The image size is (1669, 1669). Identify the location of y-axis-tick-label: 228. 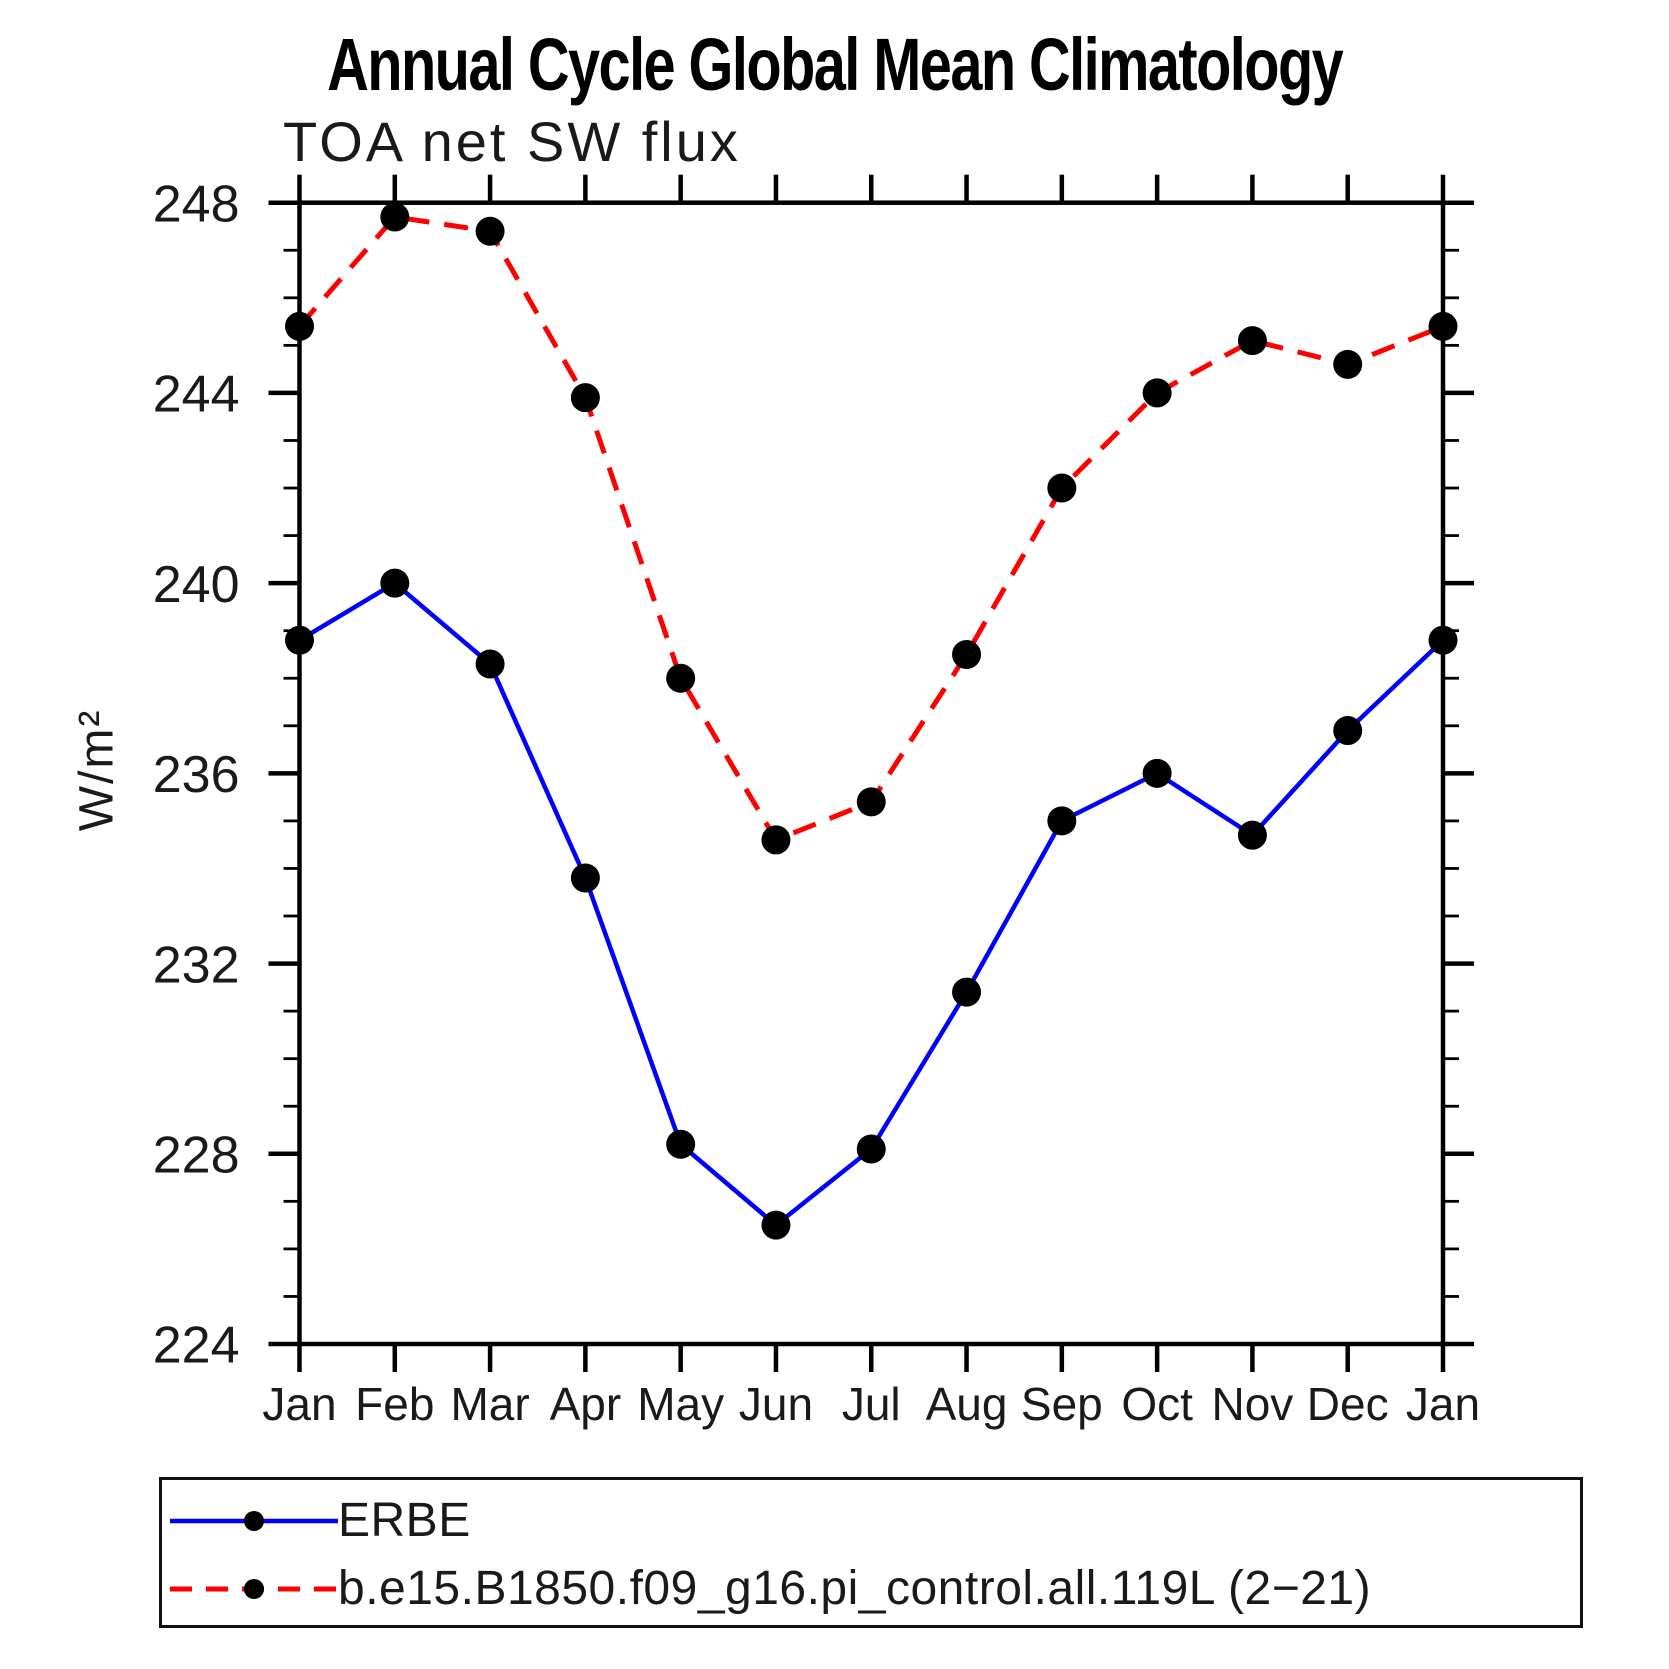
(196, 1156).